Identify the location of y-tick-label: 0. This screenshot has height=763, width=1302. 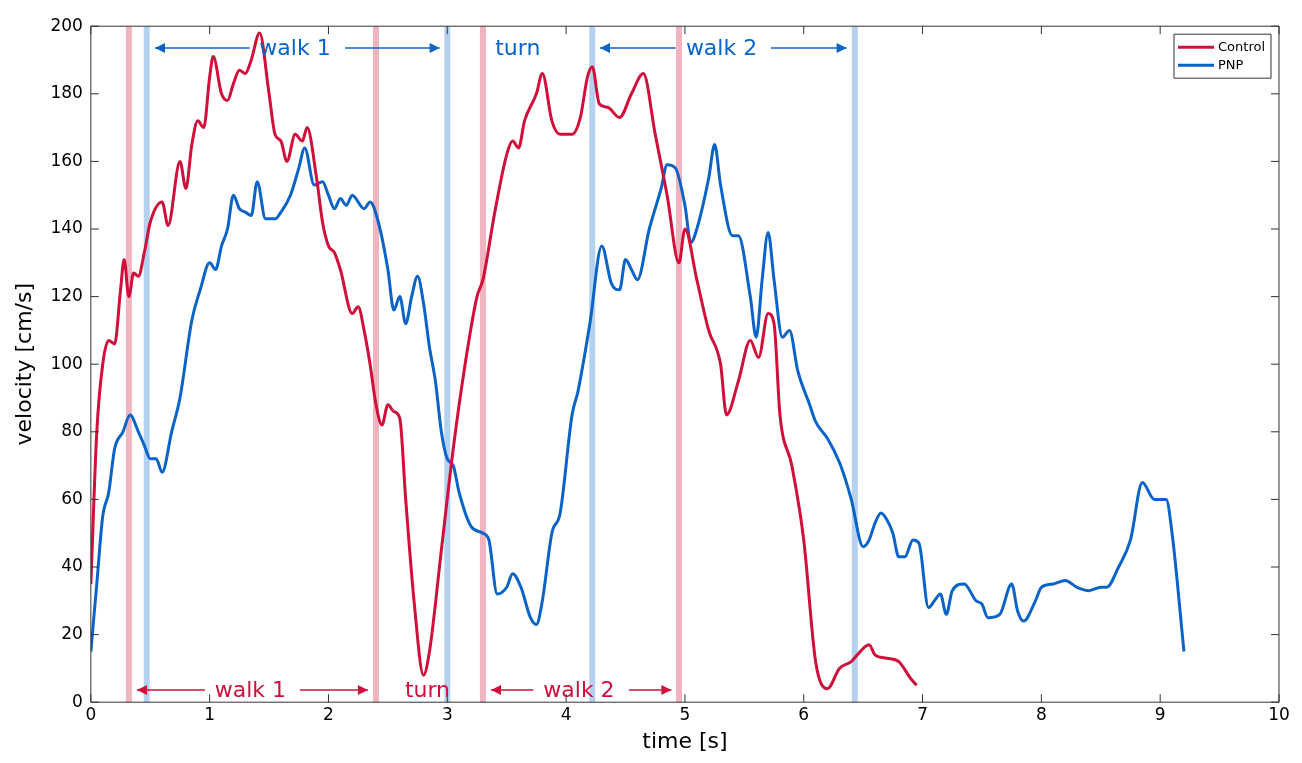
(77, 700).